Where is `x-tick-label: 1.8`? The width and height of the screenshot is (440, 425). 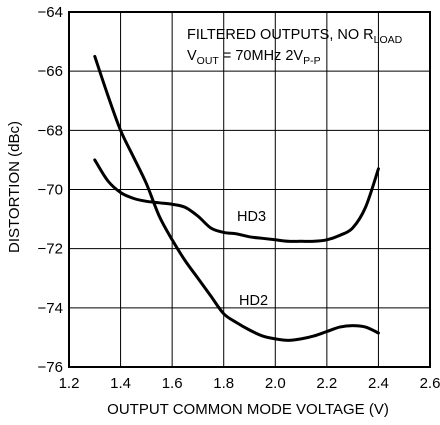 x-tick-label: 1.8 is located at coordinates (223, 383).